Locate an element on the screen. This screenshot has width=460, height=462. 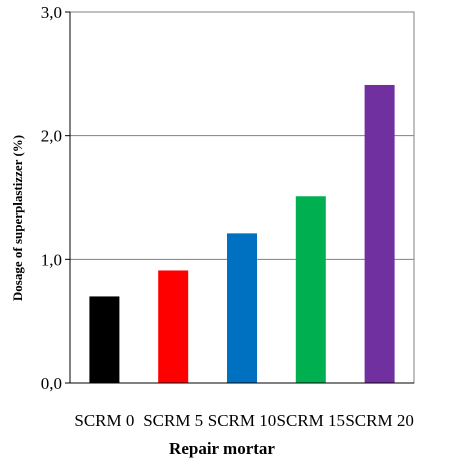
y-axis-title: Dosage of superplastizzer (%) is located at coordinates (17, 218).